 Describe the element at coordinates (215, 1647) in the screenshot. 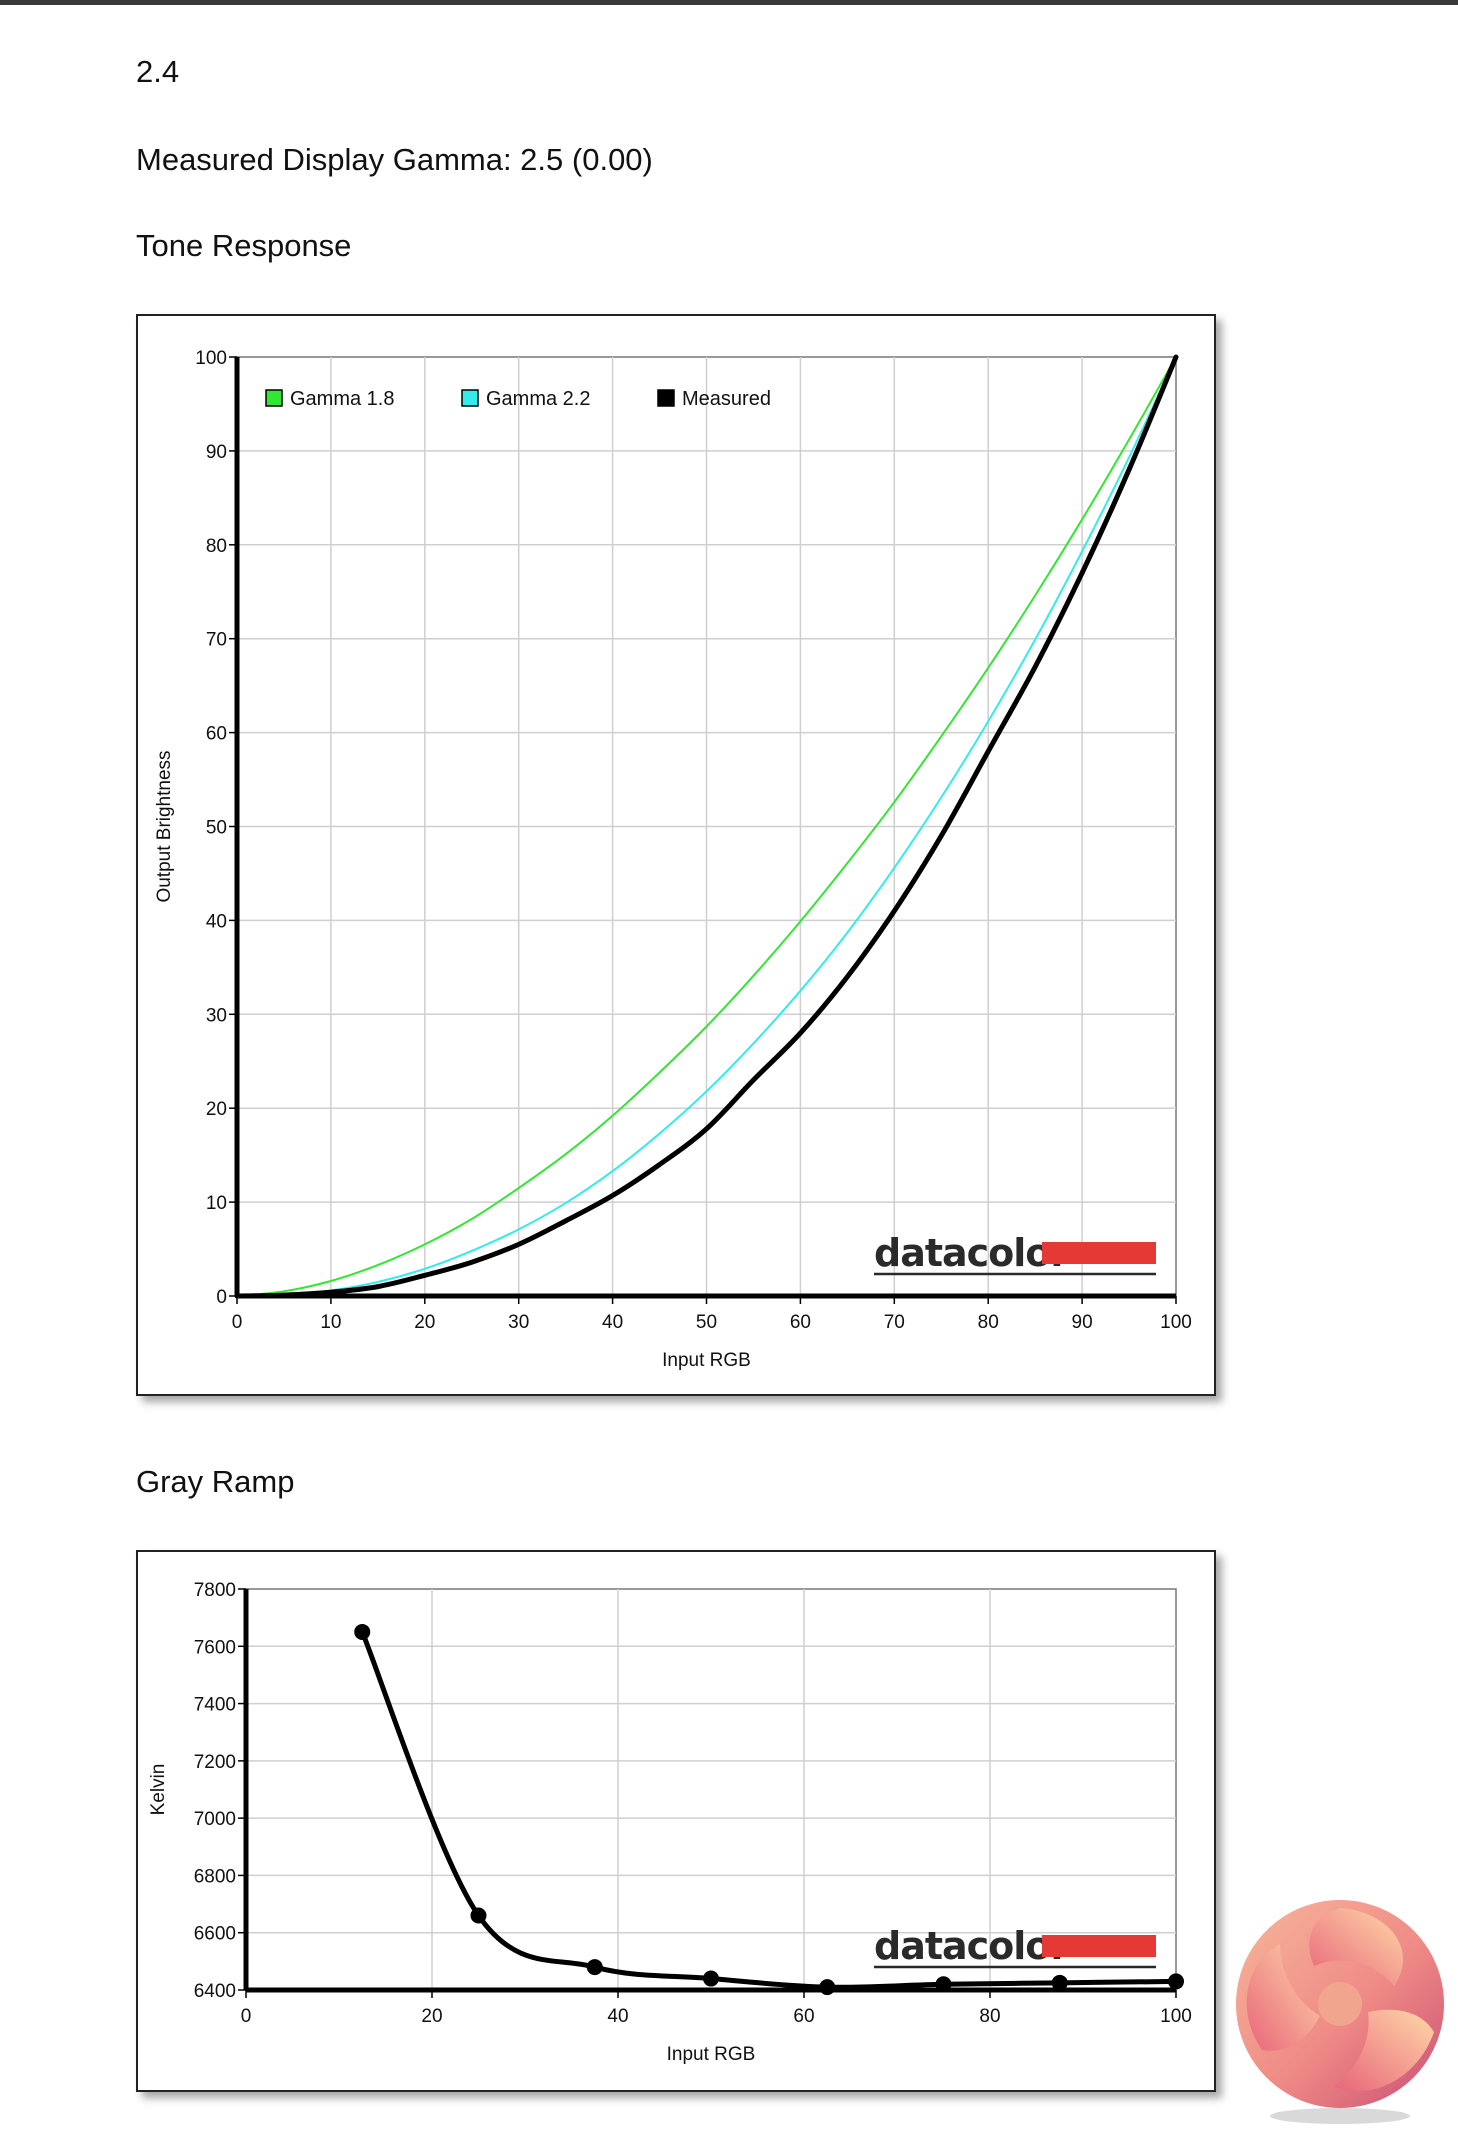

I see `y-tick-label: 7600` at that location.